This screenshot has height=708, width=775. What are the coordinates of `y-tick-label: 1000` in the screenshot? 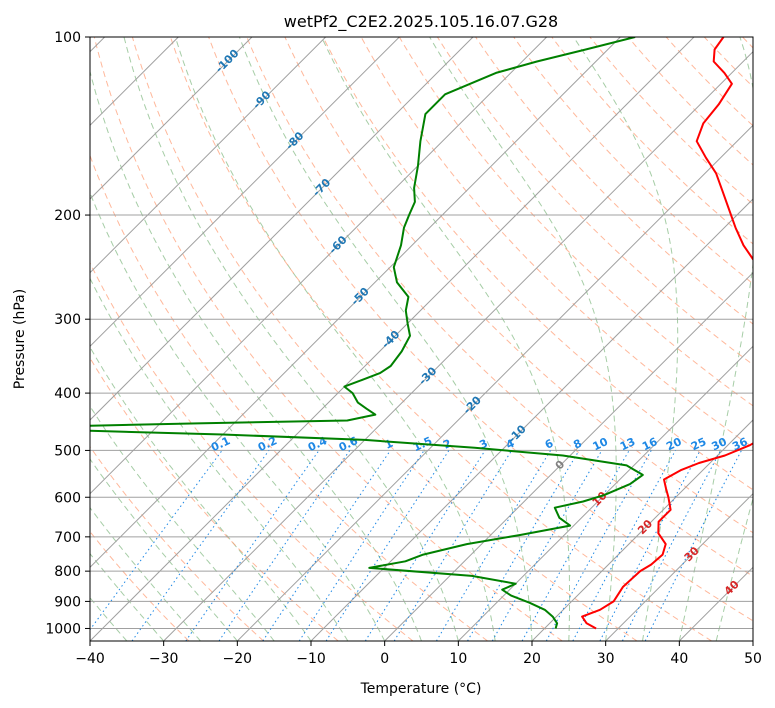 It's located at (63, 629).